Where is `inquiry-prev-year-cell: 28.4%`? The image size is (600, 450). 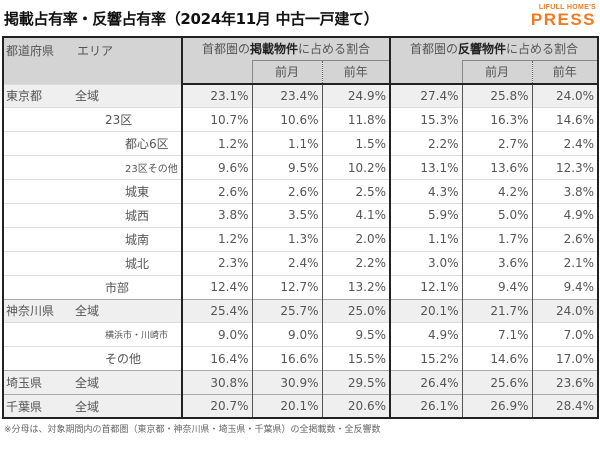
inquiry-prev-year-cell: 28.4% is located at coordinates (565, 406).